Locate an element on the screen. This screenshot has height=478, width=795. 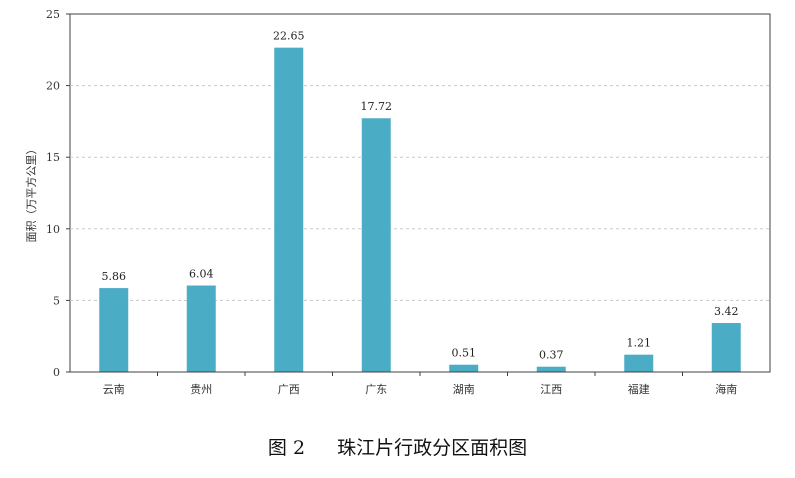
data-label: 0.37 is located at coordinates (551, 355).